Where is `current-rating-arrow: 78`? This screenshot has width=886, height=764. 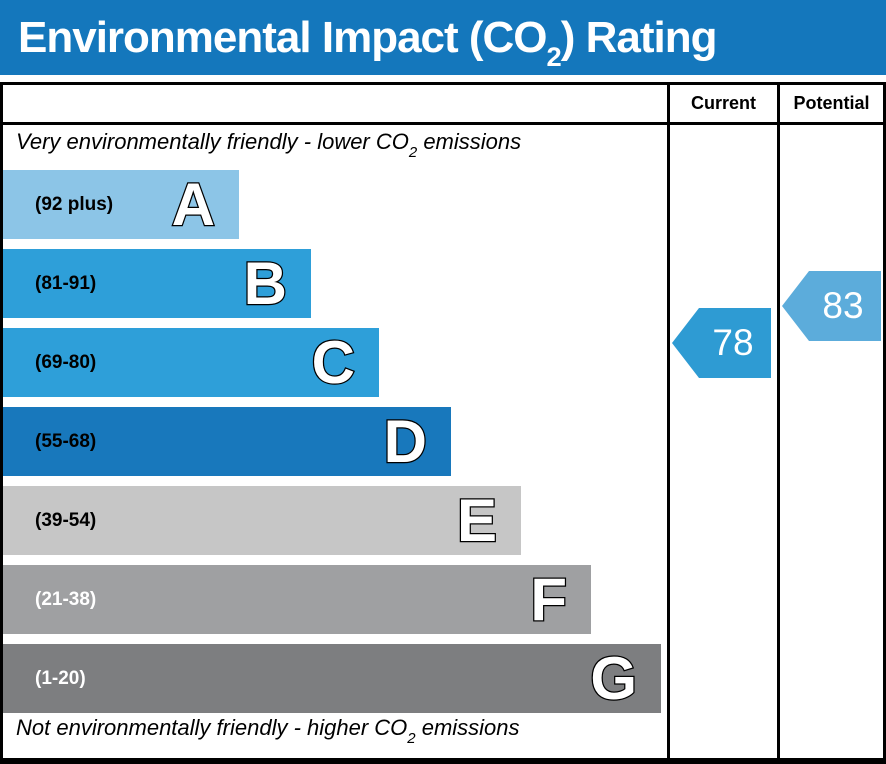 current-rating-arrow: 78 is located at coordinates (721, 343).